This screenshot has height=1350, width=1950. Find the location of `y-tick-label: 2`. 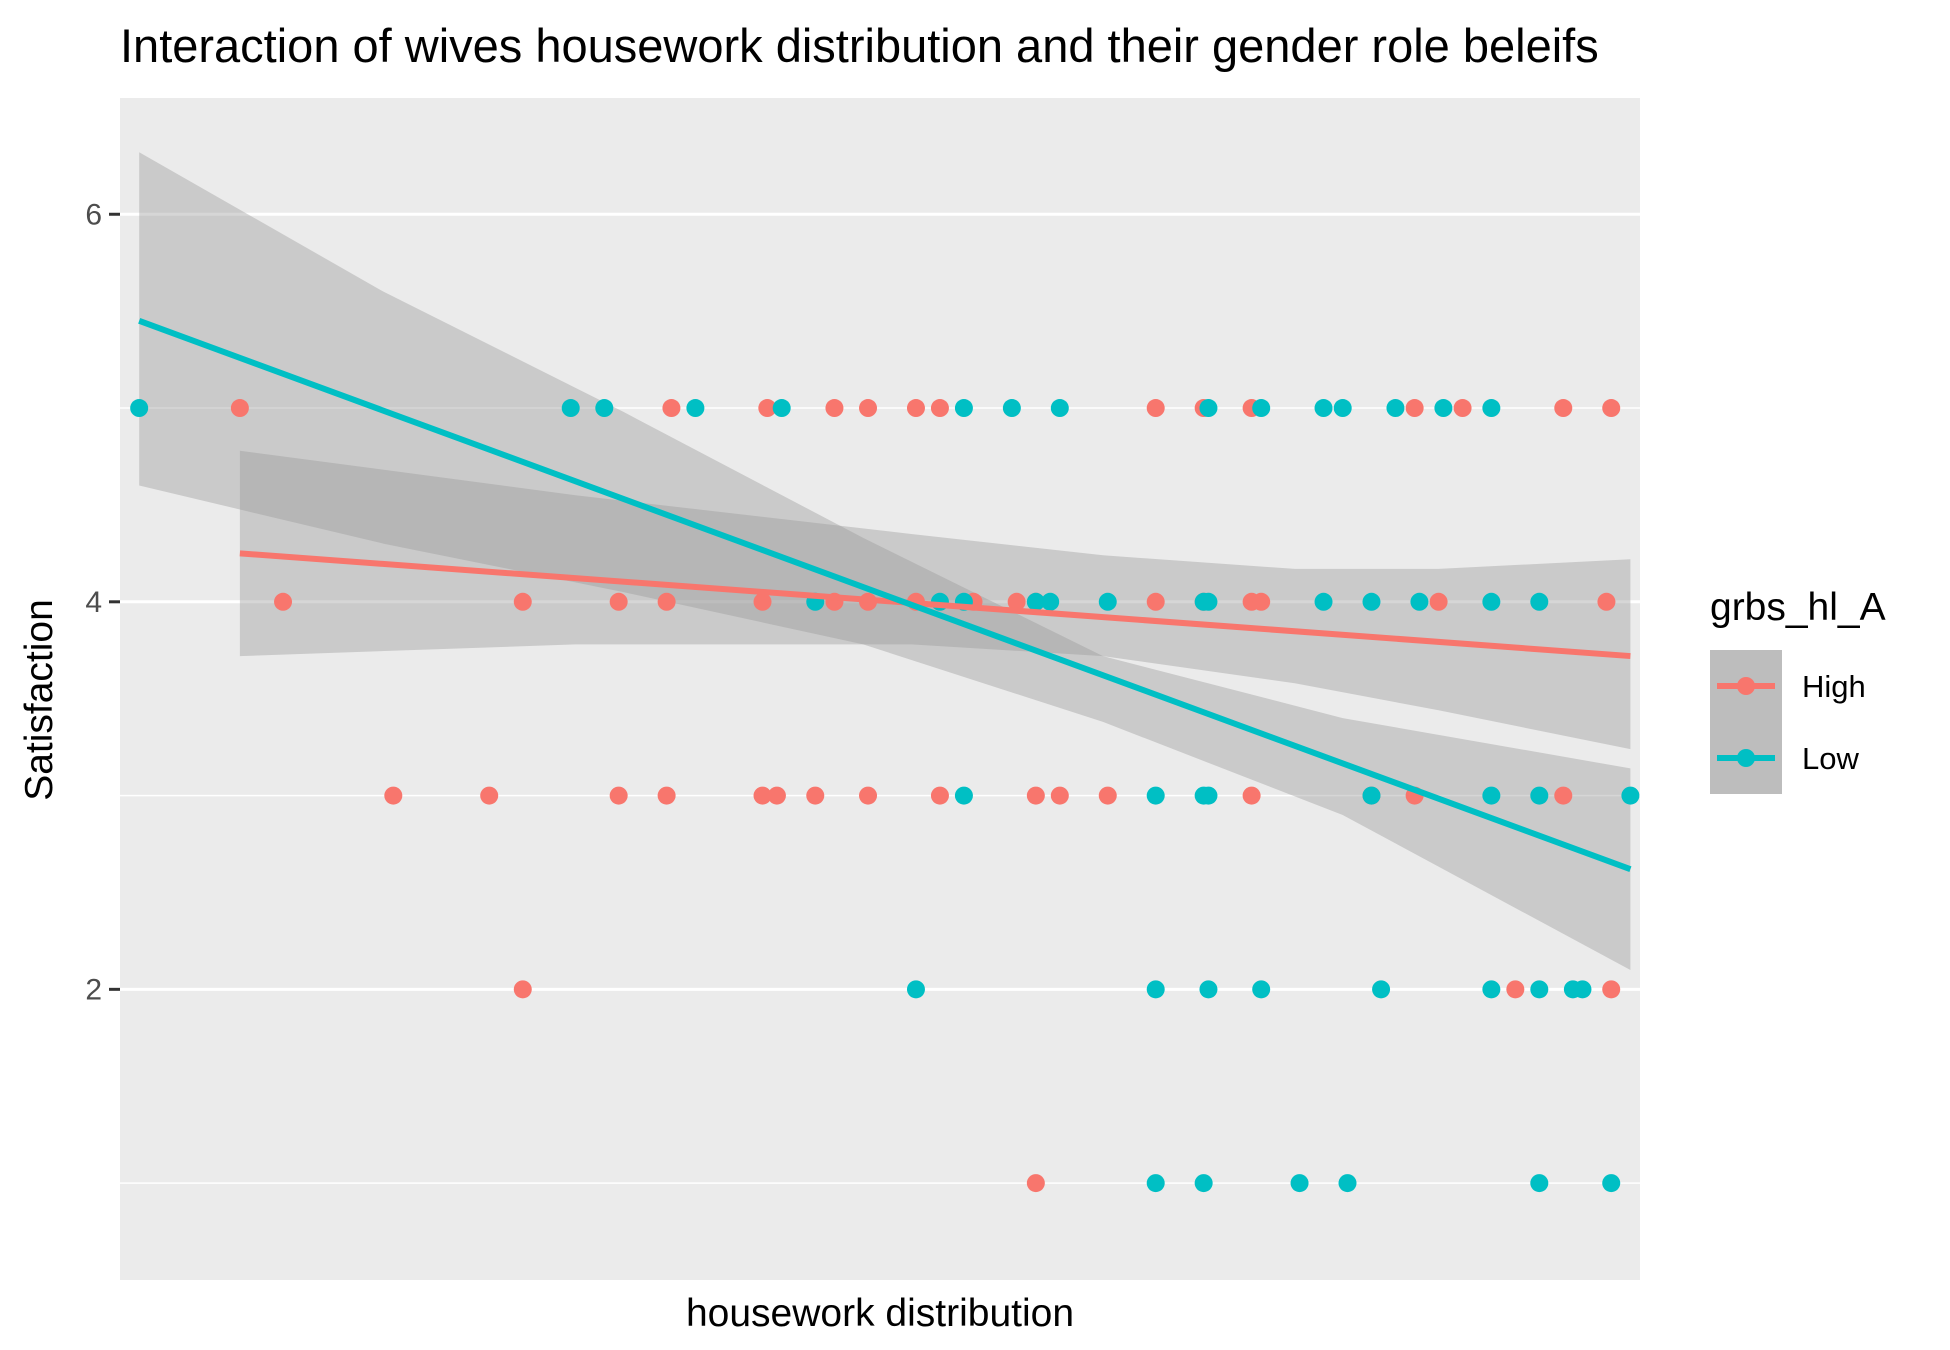

y-tick-label: 2 is located at coordinates (93, 989).